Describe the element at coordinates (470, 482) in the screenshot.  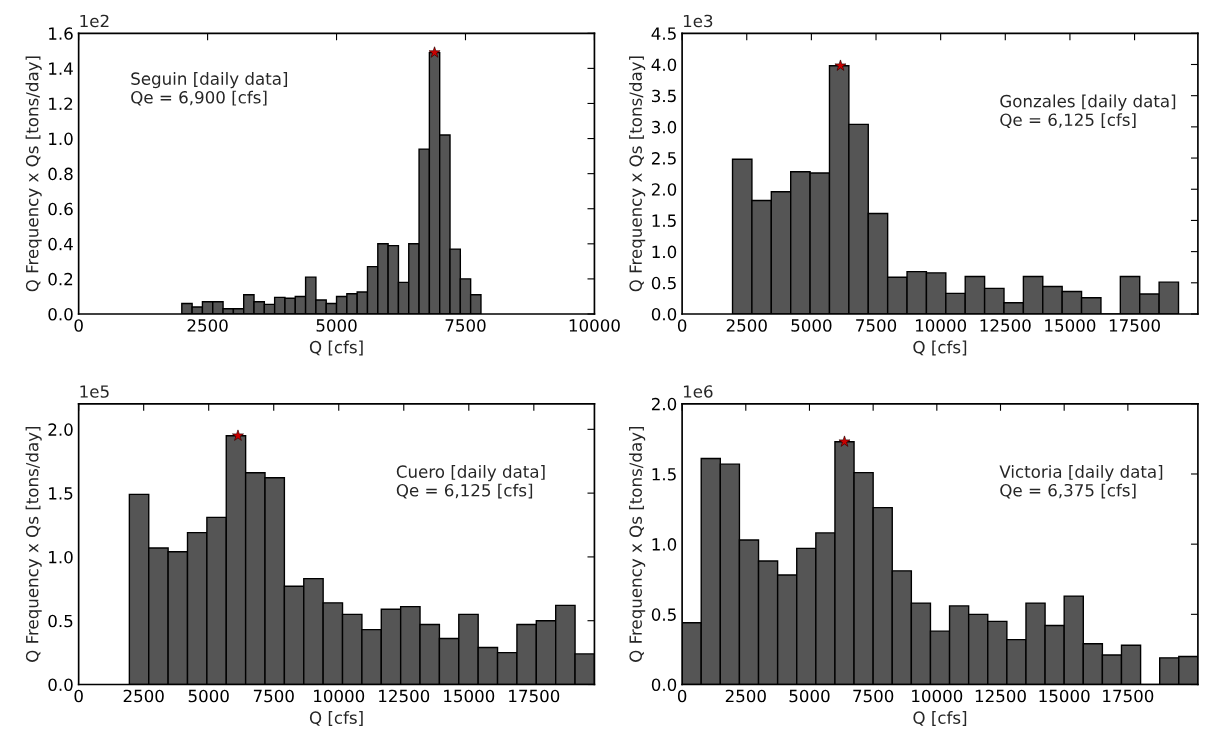
I see `annotation: Cuero [daily data] Qe = 6,125 [cfs]` at that location.